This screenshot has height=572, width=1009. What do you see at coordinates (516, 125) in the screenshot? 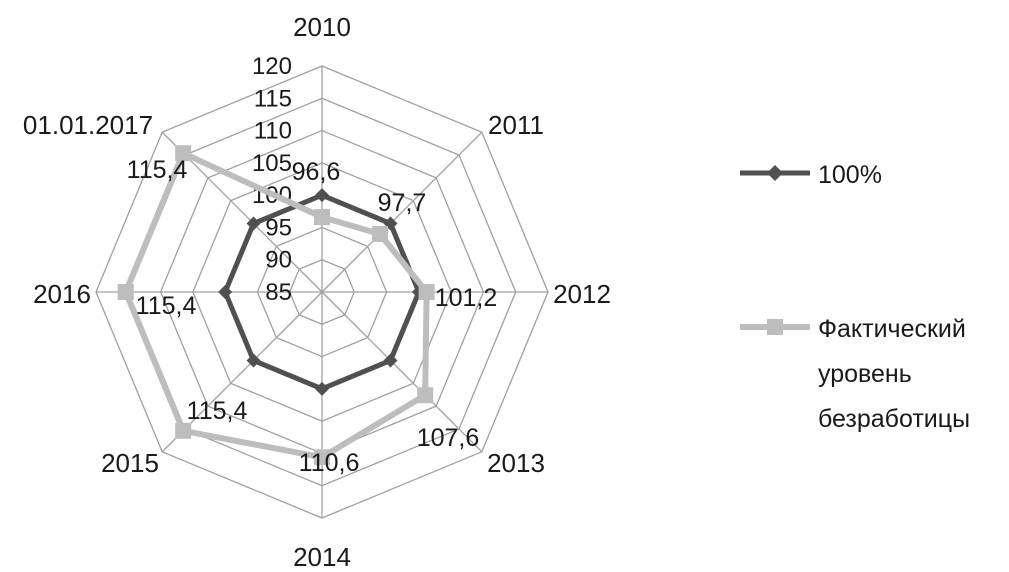
I see `category-label: 2011` at bounding box center [516, 125].